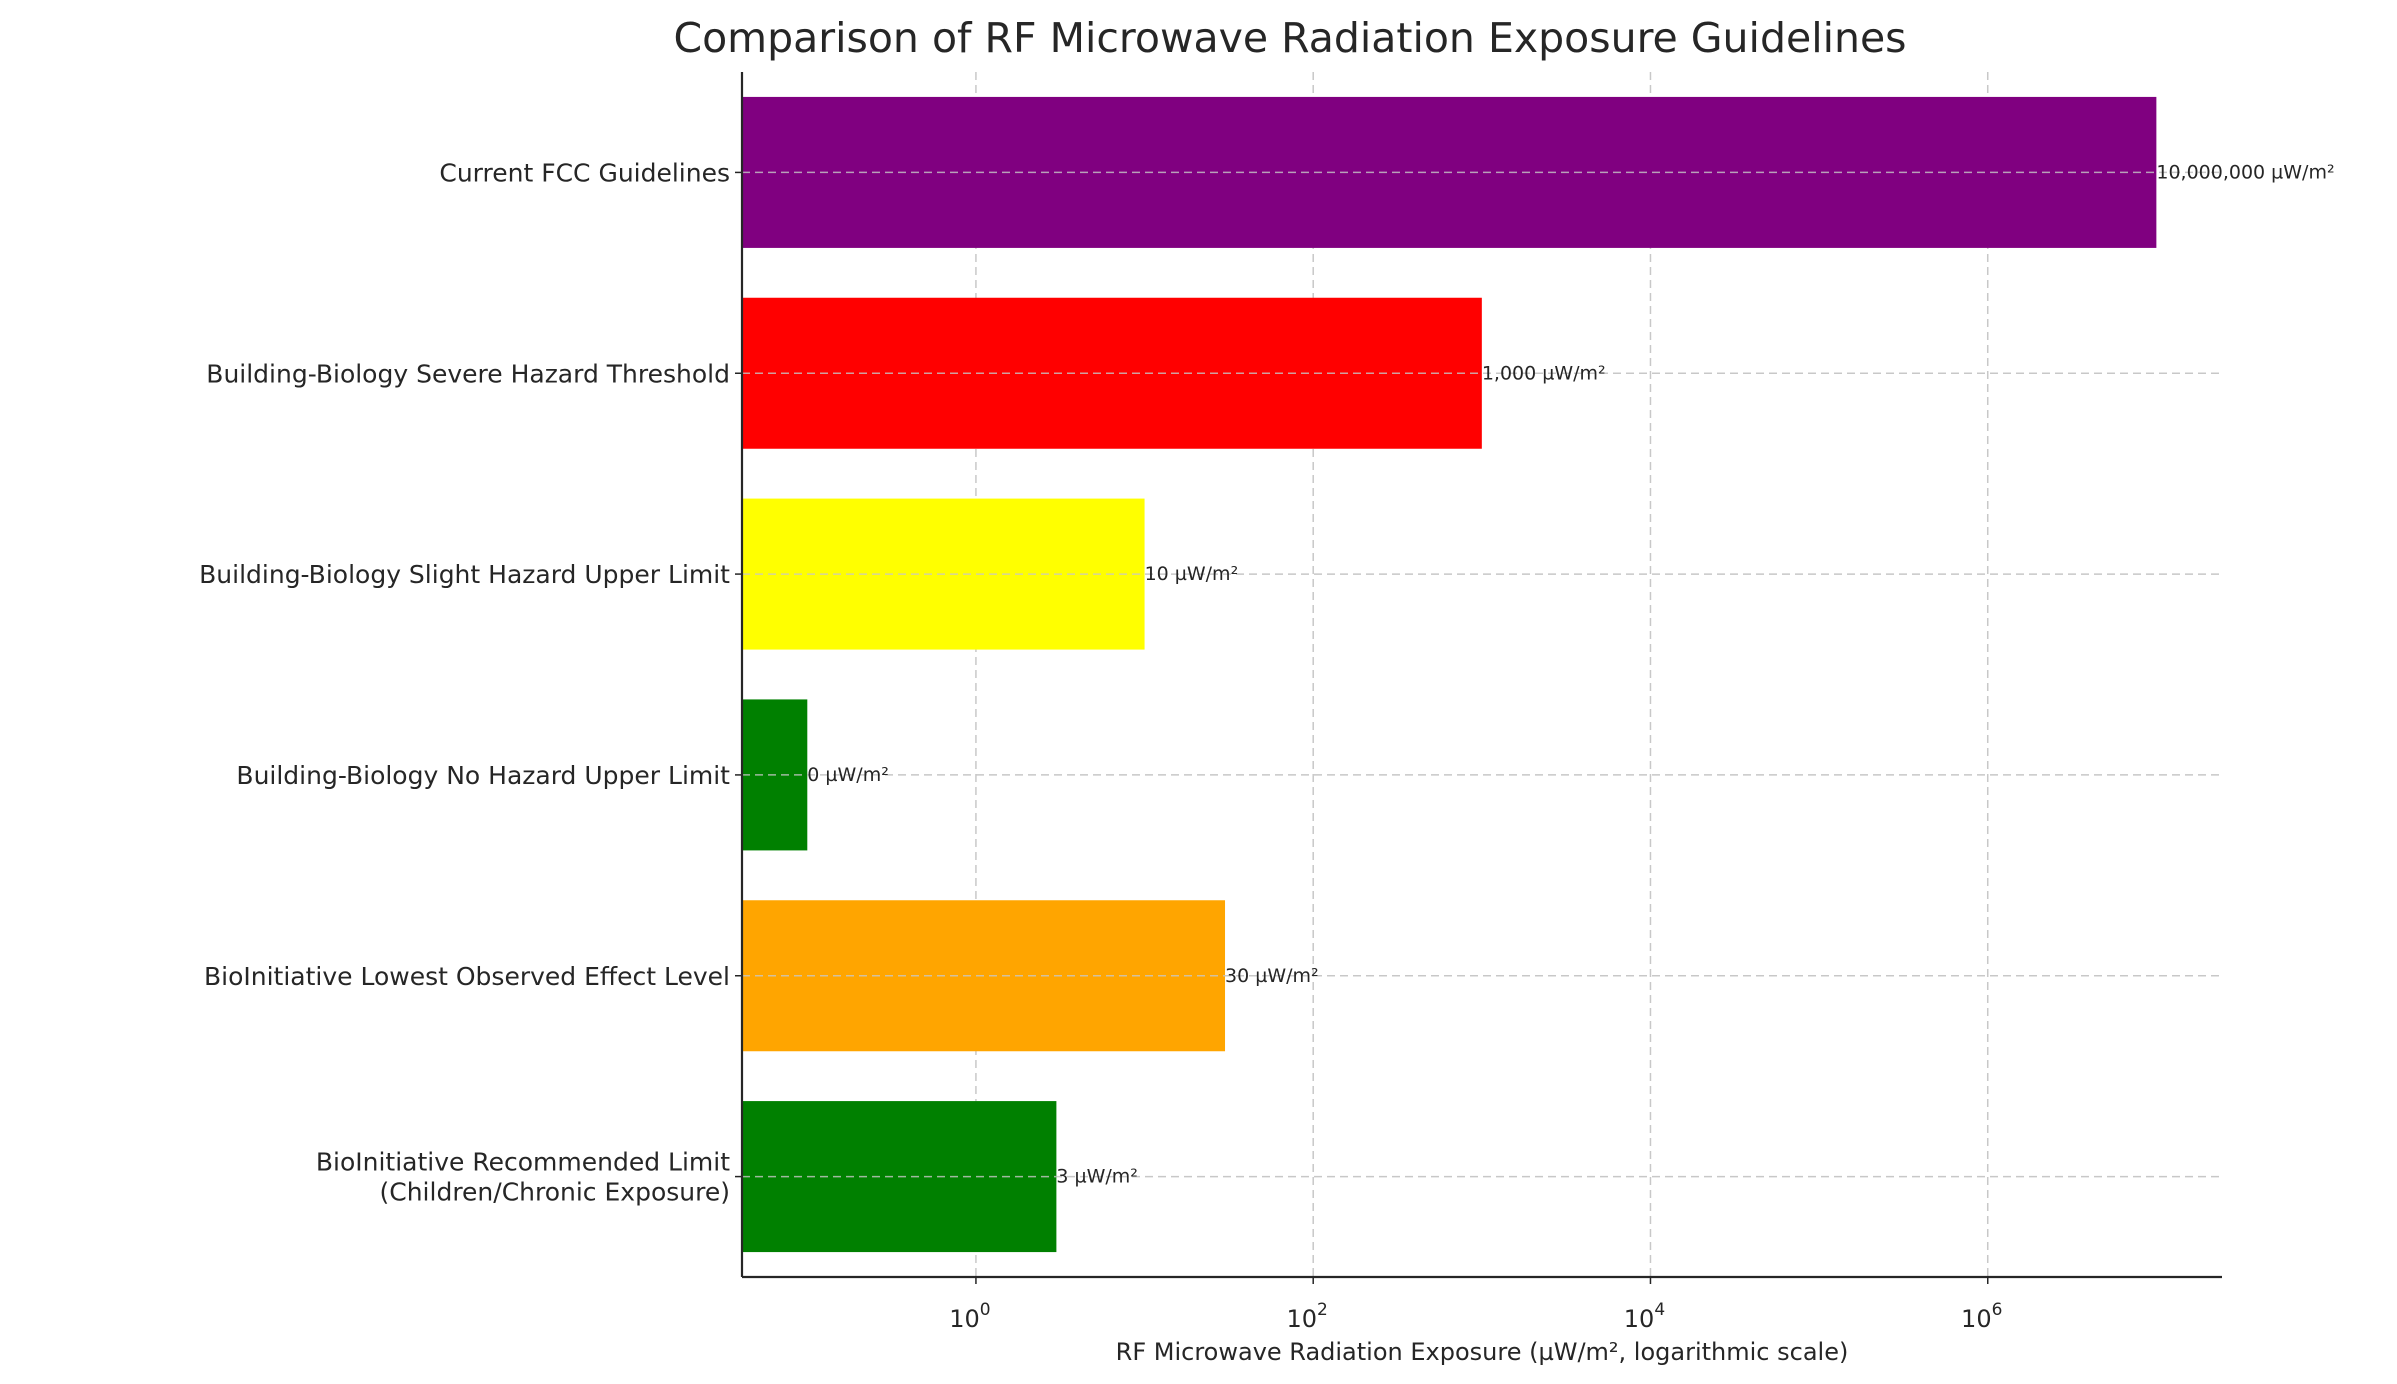  Describe the element at coordinates (1981, 1316) in the screenshot. I see `x-tick-label: 10⁶` at that location.